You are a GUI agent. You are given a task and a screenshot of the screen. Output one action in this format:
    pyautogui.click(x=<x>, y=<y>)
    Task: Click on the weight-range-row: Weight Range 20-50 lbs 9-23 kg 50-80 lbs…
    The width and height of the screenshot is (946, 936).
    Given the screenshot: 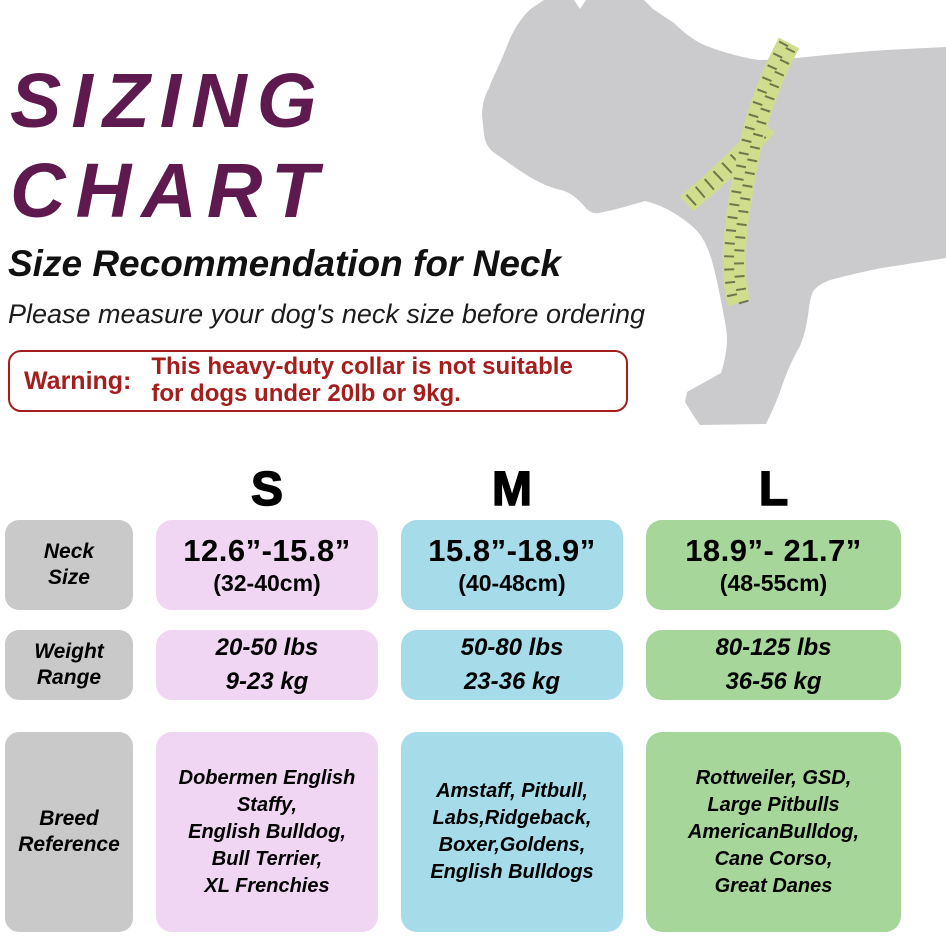 What is the action you would take?
    pyautogui.click(x=455, y=665)
    